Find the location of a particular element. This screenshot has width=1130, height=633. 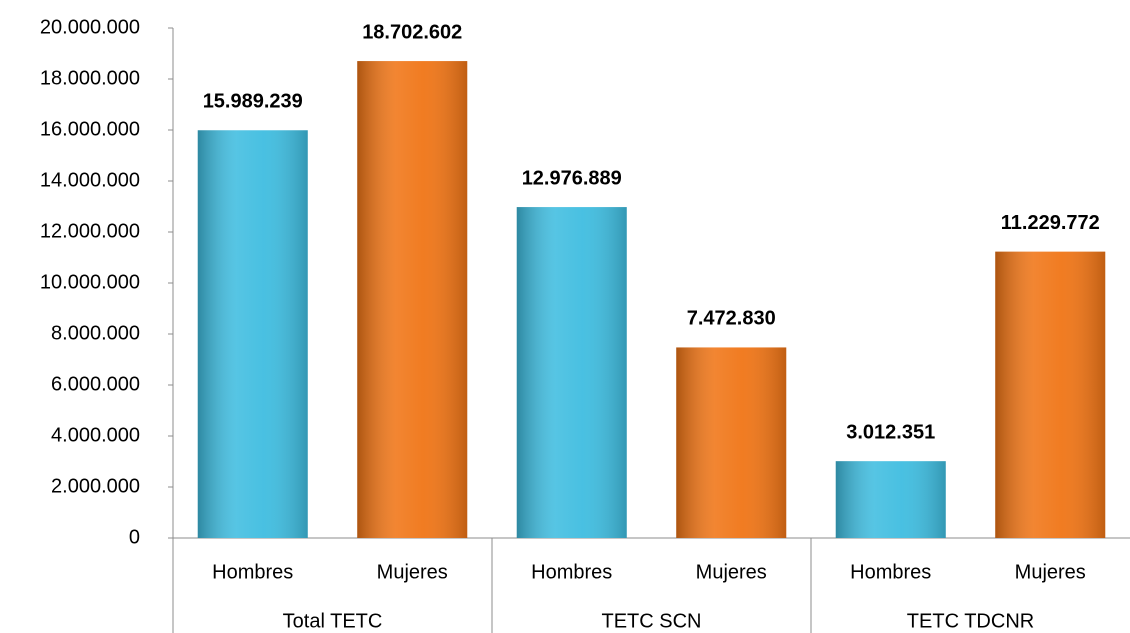

y-tick-label: 4.000.000 is located at coordinates (95, 435).